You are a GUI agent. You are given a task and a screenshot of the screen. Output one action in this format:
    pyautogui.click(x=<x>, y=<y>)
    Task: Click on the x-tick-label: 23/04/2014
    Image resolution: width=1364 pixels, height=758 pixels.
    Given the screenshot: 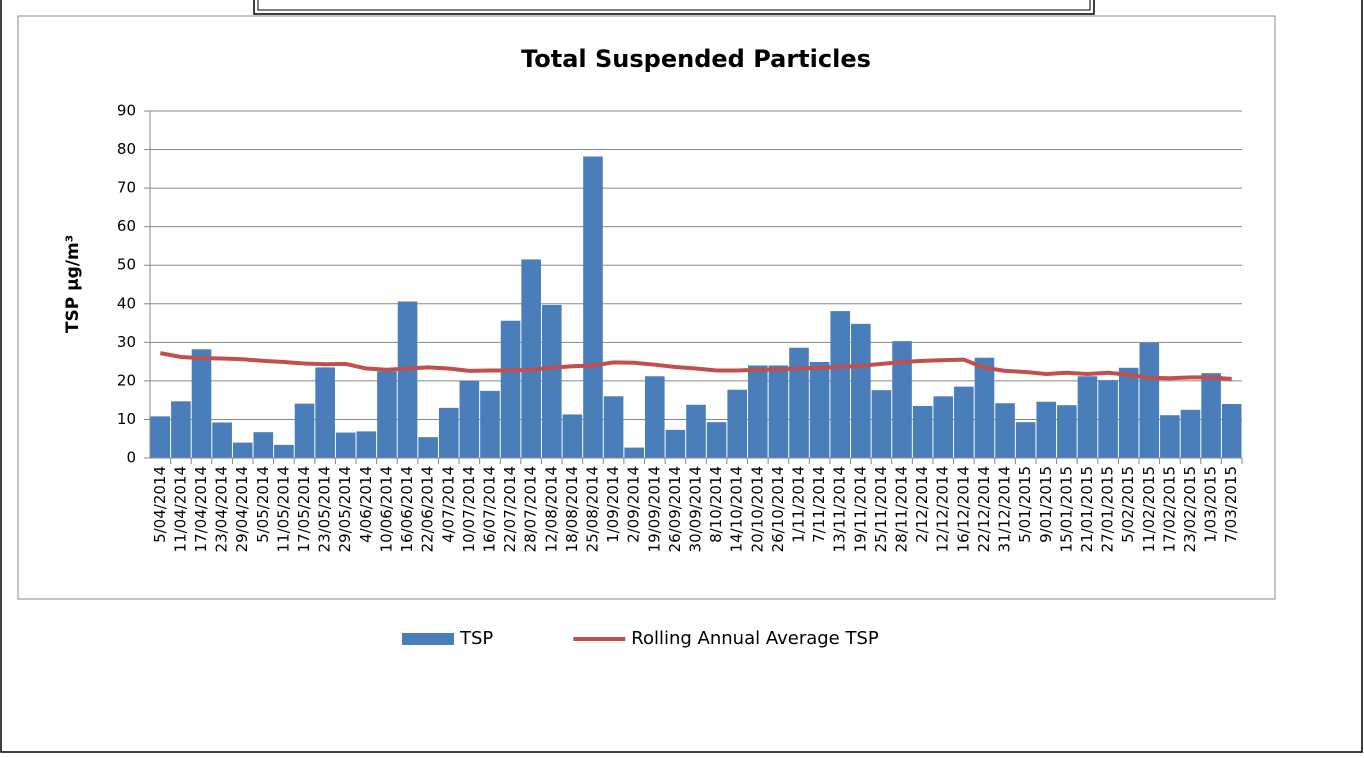 What is the action you would take?
    pyautogui.click(x=222, y=509)
    